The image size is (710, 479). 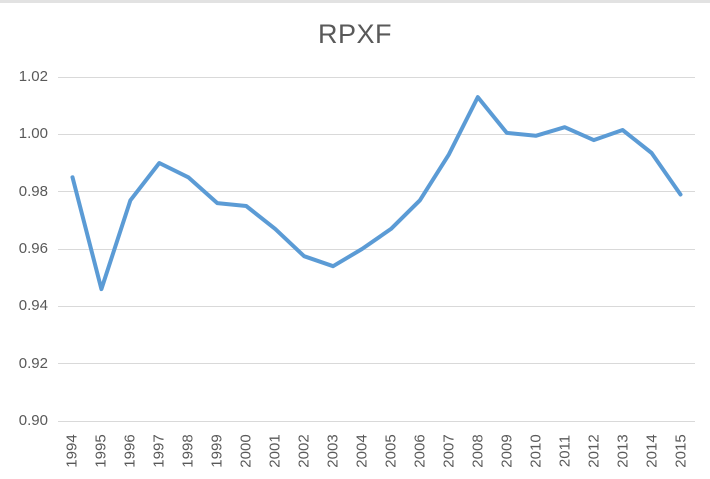 What do you see at coordinates (188, 451) in the screenshot?
I see `x-axis-tick-label: 1998` at bounding box center [188, 451].